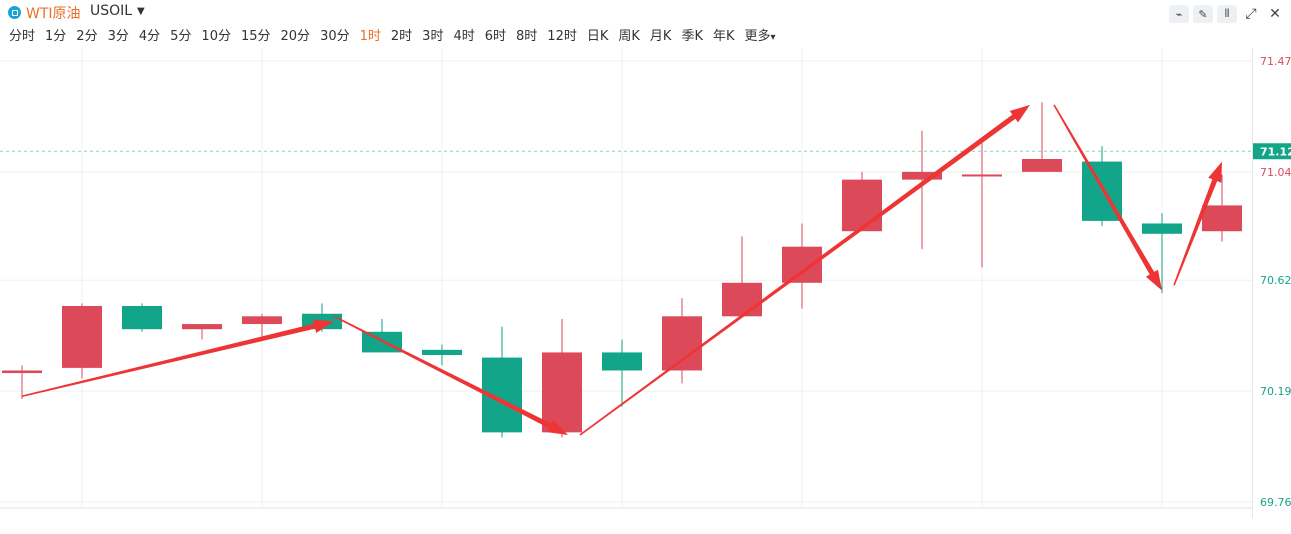  I want to click on instrument-symbol: USOIL, so click(111, 11).